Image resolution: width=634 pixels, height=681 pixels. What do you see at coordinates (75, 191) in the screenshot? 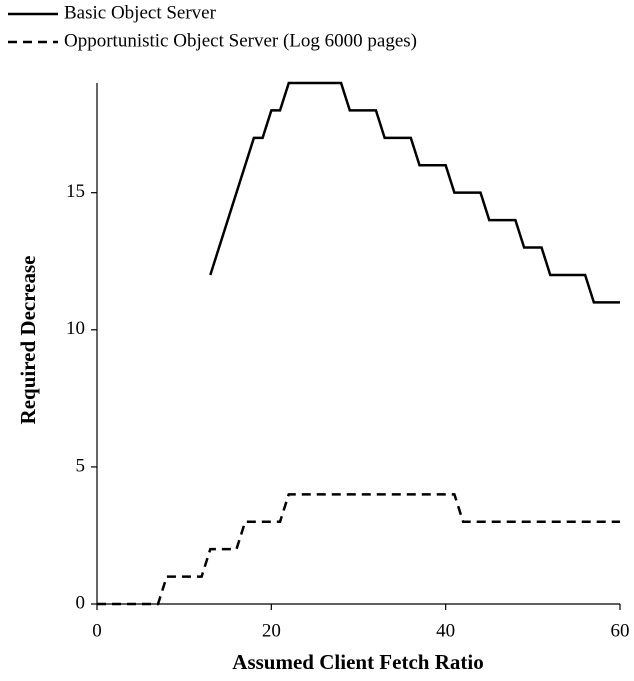
I see `y-tick-label: 15` at bounding box center [75, 191].